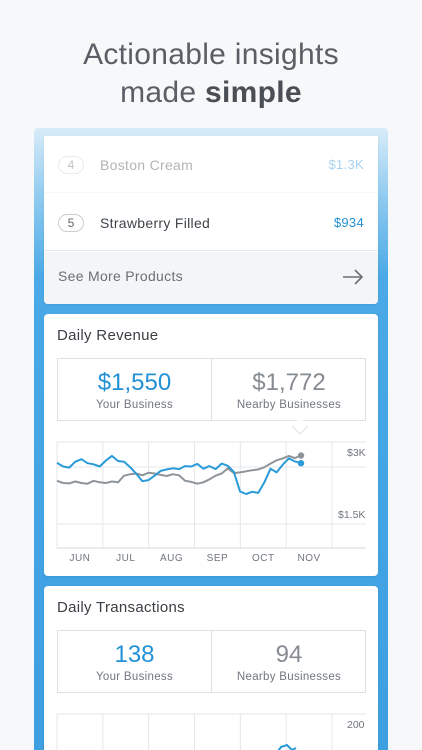  Describe the element at coordinates (134, 382) in the screenshot. I see `stat-value: $1,550` at that location.